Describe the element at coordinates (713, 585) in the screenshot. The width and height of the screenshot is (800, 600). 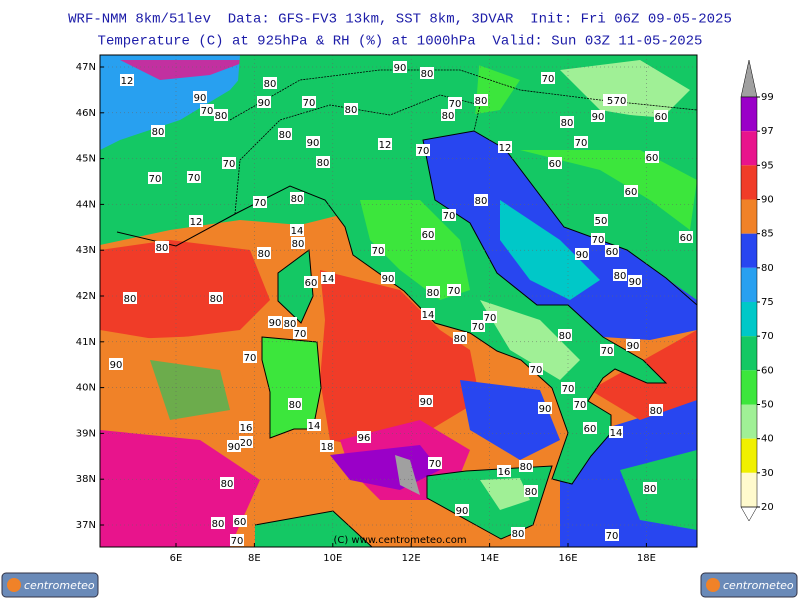
I see `logo-icon` at that location.